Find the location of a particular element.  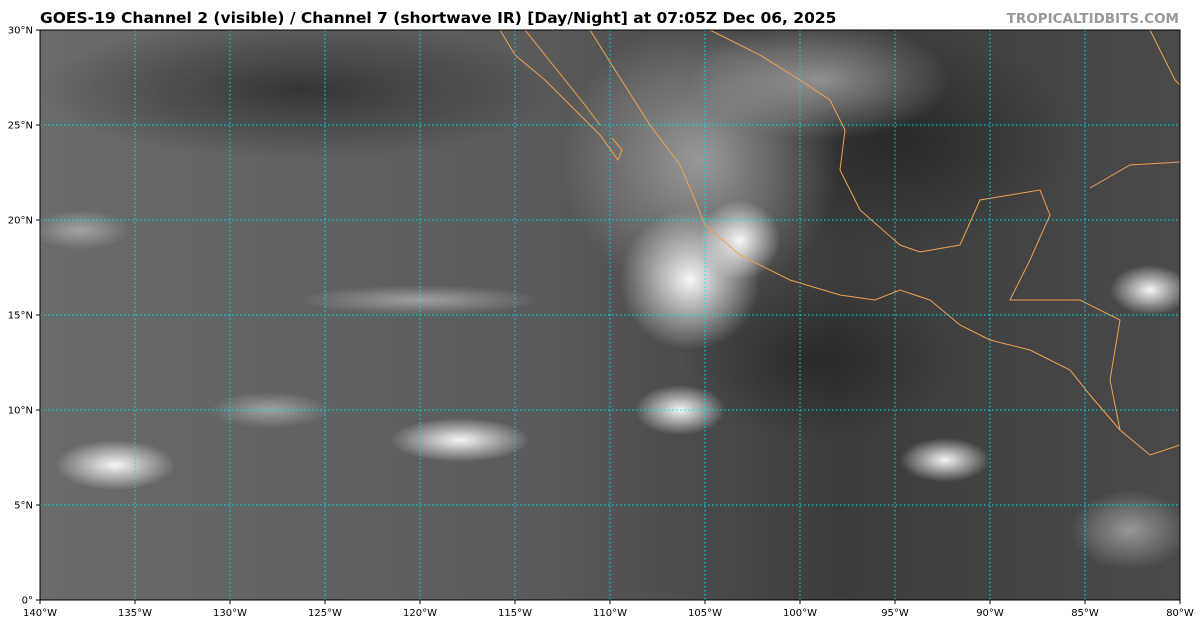

lat-label: 15°N is located at coordinates (20, 316).